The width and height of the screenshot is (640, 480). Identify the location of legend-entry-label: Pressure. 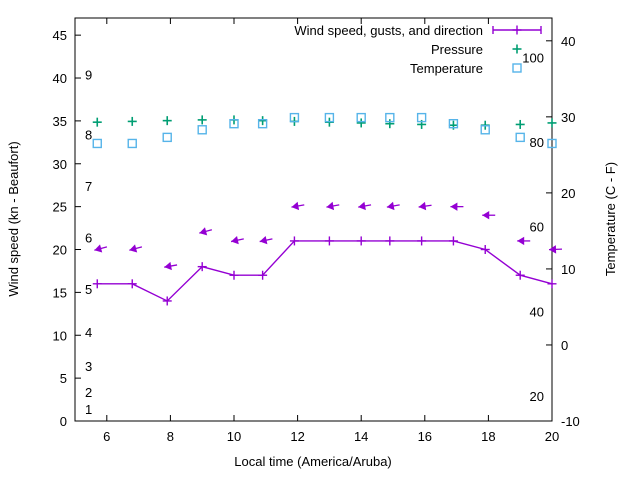
(457, 49).